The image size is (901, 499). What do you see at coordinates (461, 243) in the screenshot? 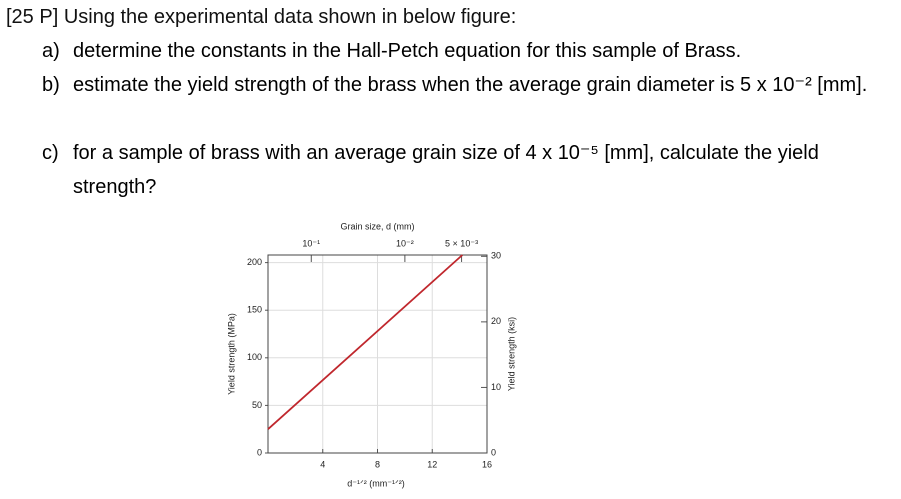
I see `x2-tick-label: 5 × 10⁻³` at bounding box center [461, 243].